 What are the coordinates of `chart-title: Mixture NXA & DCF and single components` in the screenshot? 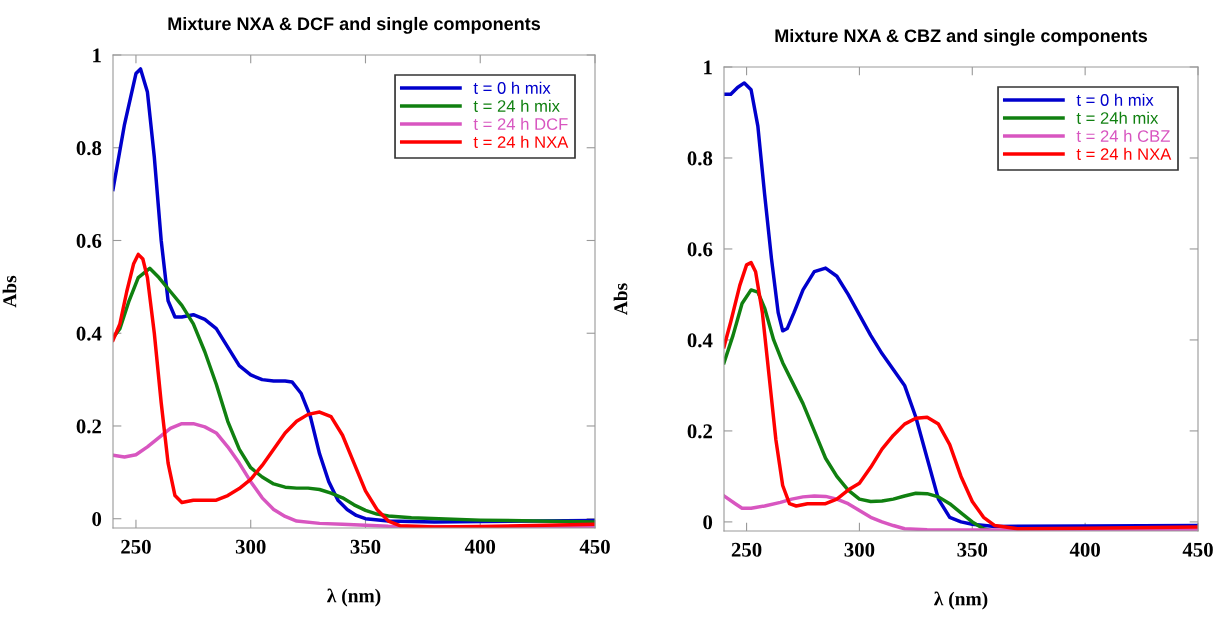 It's located at (354, 25).